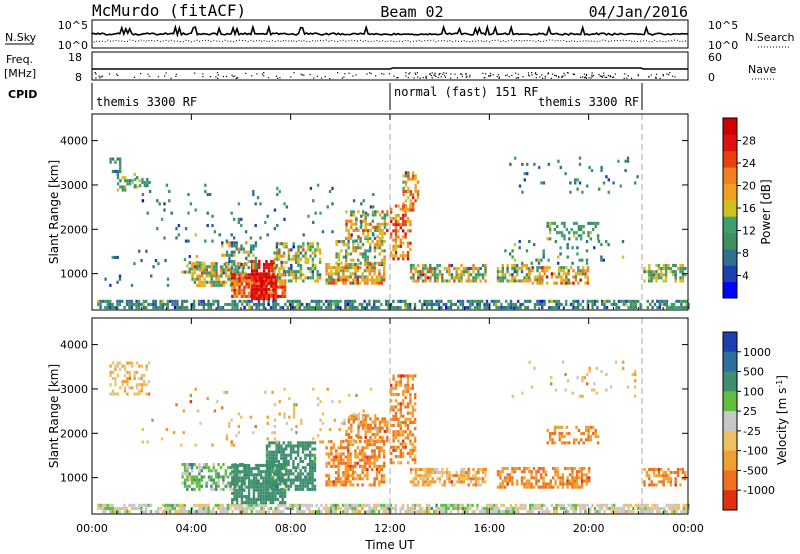 This screenshot has width=800, height=554. I want to click on y-tick-label: 4000, so click(74, 141).